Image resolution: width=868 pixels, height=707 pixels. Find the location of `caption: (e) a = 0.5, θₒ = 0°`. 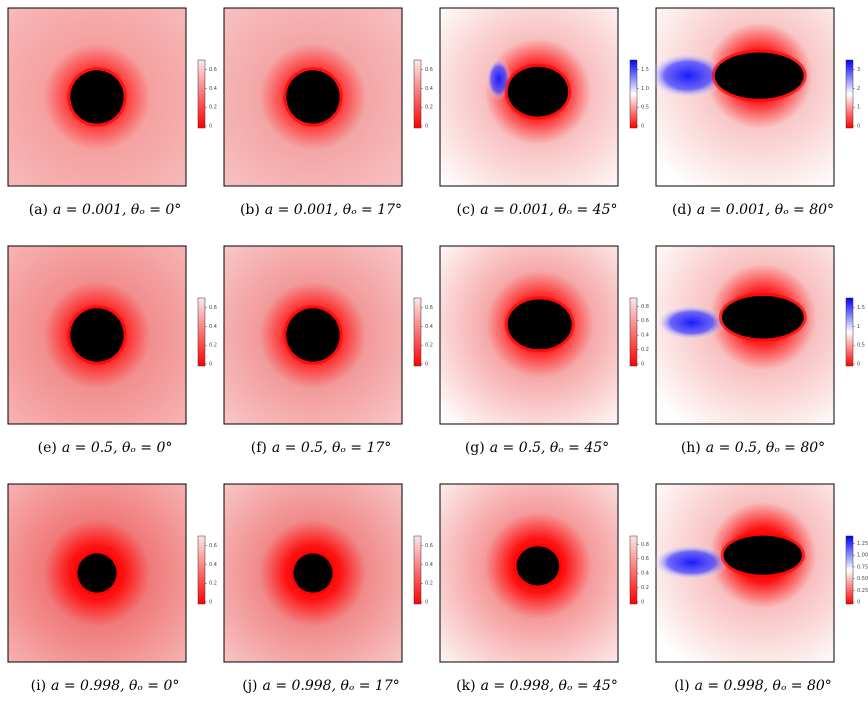

caption: (e) a = 0.5, θₒ = 0° is located at coordinates (105, 448).